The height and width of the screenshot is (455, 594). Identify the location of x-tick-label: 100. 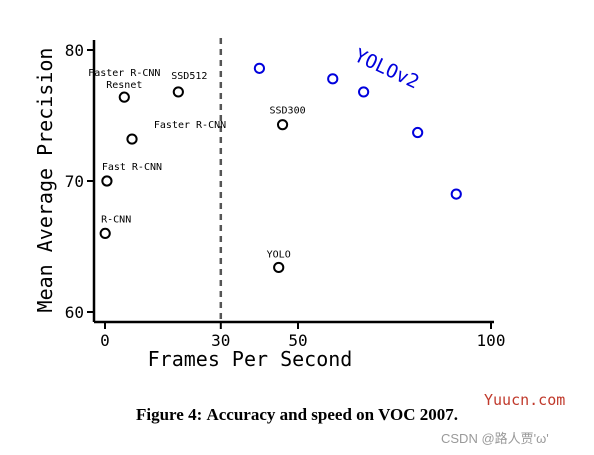
(491, 340).